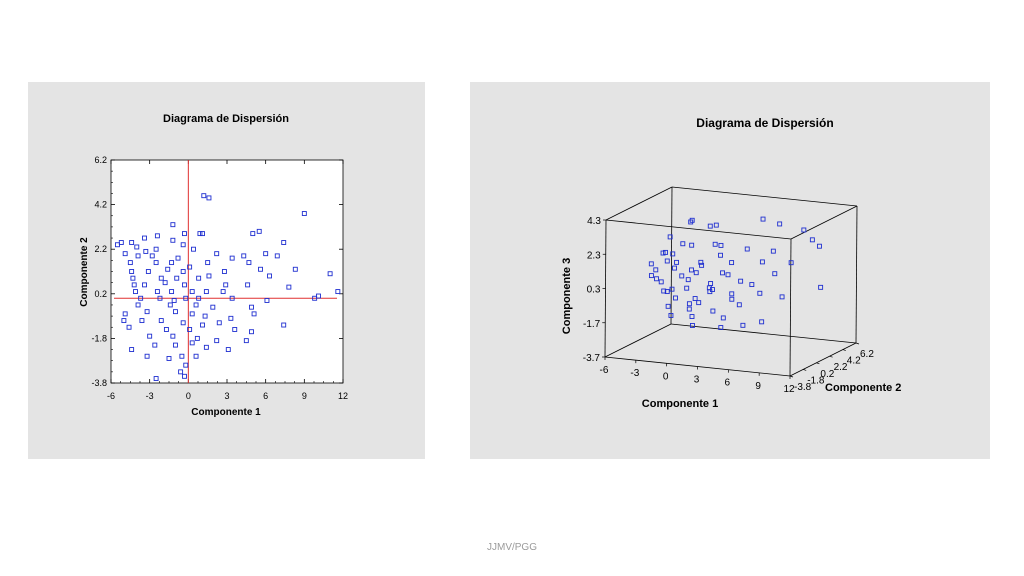 This screenshot has width=1024, height=576. Describe the element at coordinates (594, 290) in the screenshot. I see `z-tick-label: 0.3` at that location.